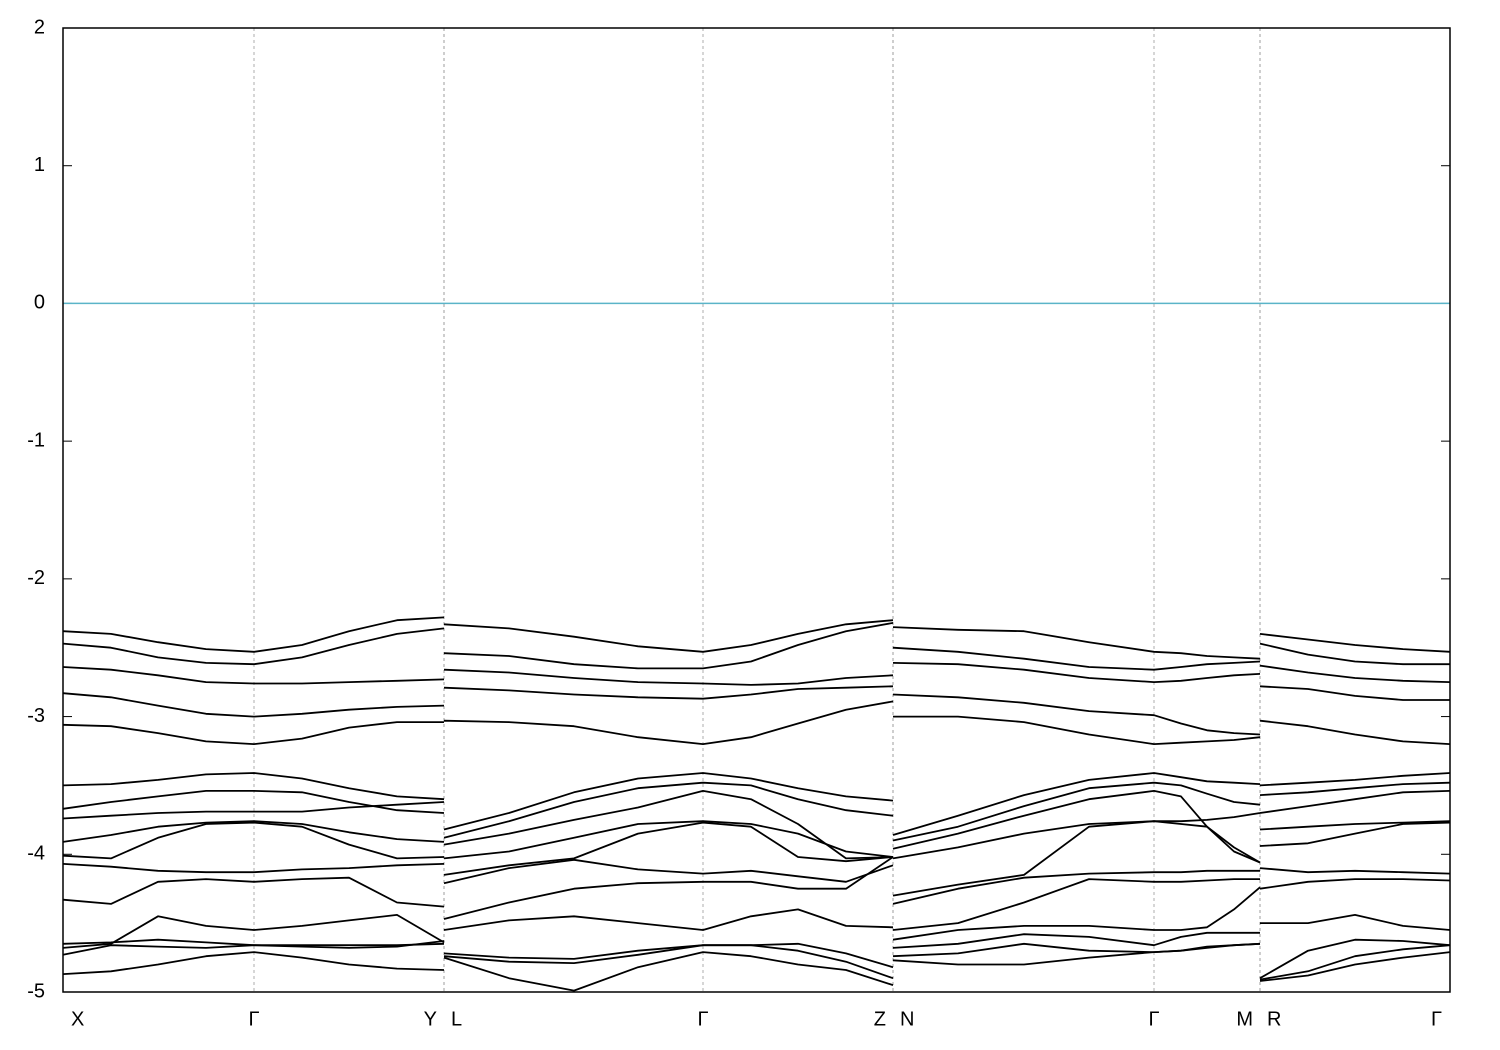 The height and width of the screenshot is (1050, 1500). I want to click on y-tick-label: 1, so click(39, 165).